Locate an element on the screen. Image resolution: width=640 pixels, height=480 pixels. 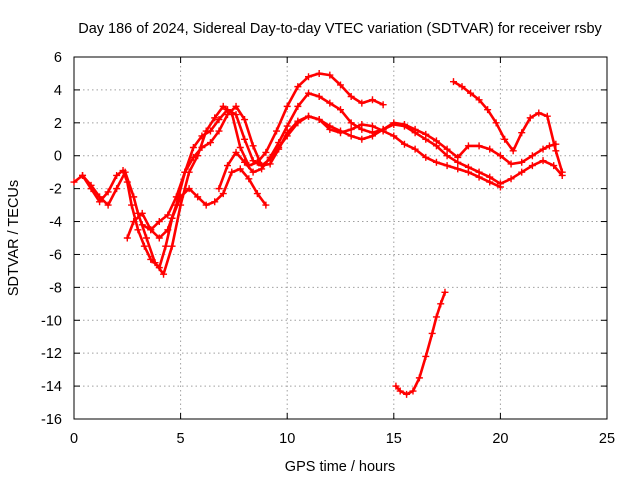
y-tick-label: -2 is located at coordinates (55, 190).